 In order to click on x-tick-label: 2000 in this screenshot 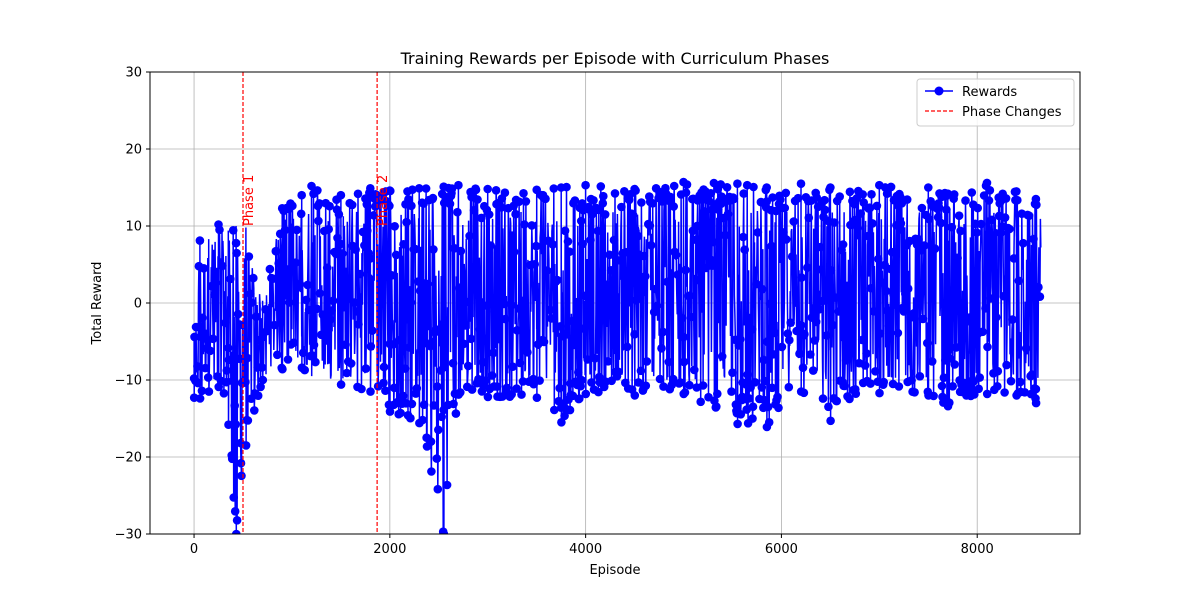, I will do `click(389, 549)`.